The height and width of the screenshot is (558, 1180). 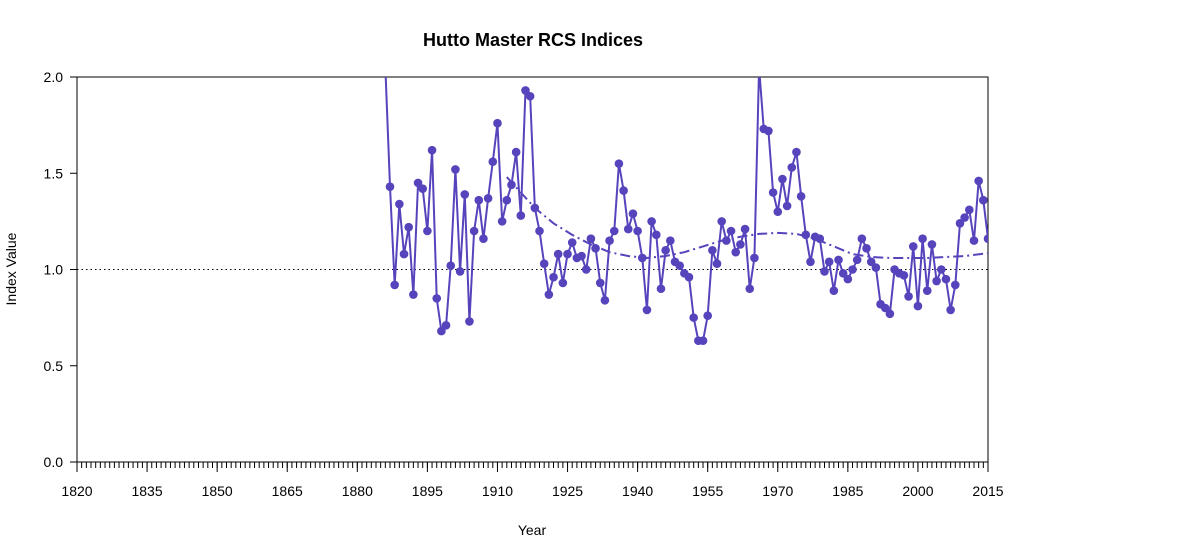 I want to click on y-tick-label: 1.5, so click(x=54, y=173).